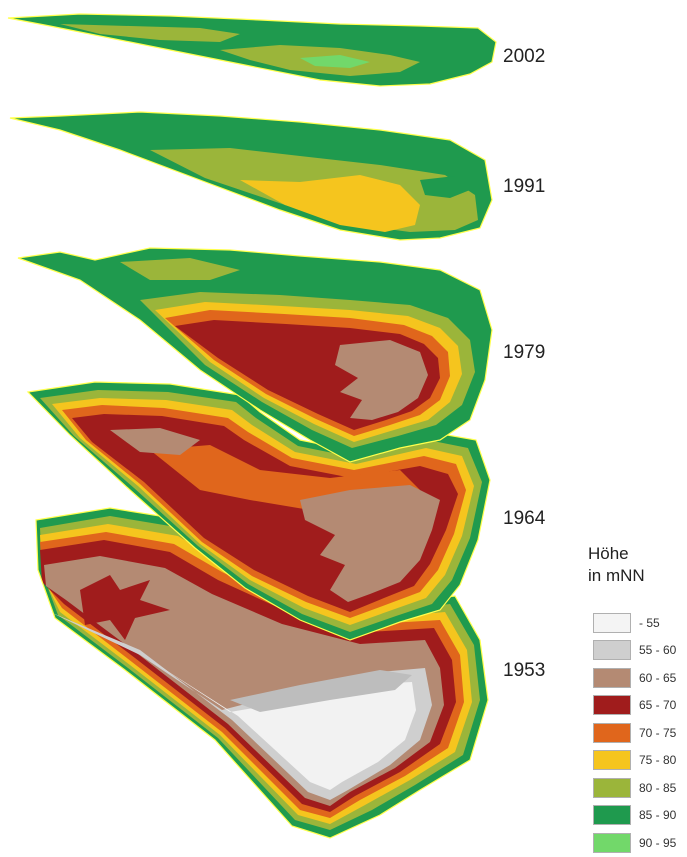 Image resolution: width=687 pixels, height=857 pixels. I want to click on layer-1964-brown-pit, so click(370, 543).